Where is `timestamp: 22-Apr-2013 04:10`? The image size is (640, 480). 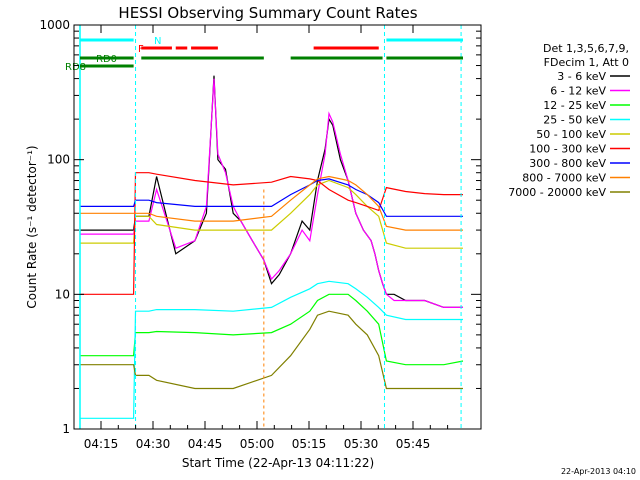
timestamp: 22-Apr-2013 04:10 is located at coordinates (598, 471).